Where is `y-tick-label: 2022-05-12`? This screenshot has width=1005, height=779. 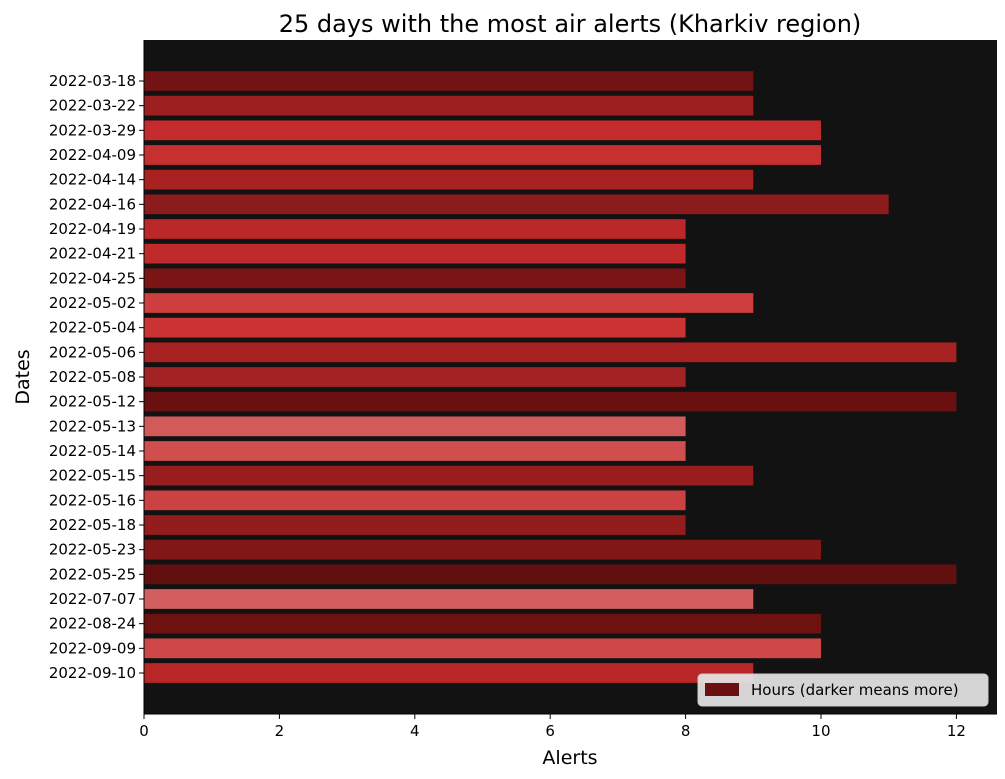
y-tick-label: 2022-05-12 is located at coordinates (92, 402).